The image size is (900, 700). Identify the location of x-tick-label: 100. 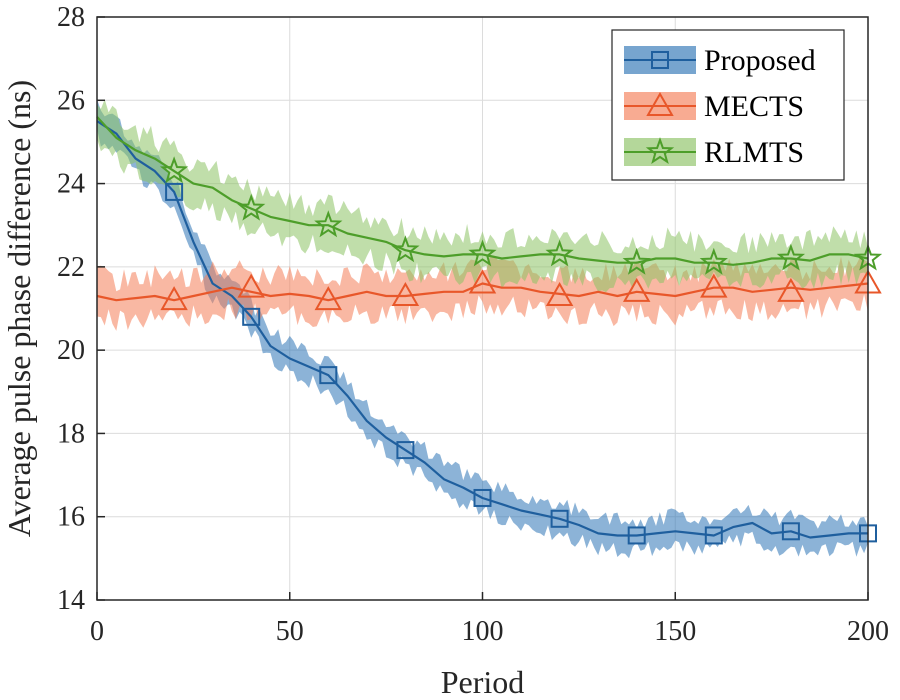
(483, 631).